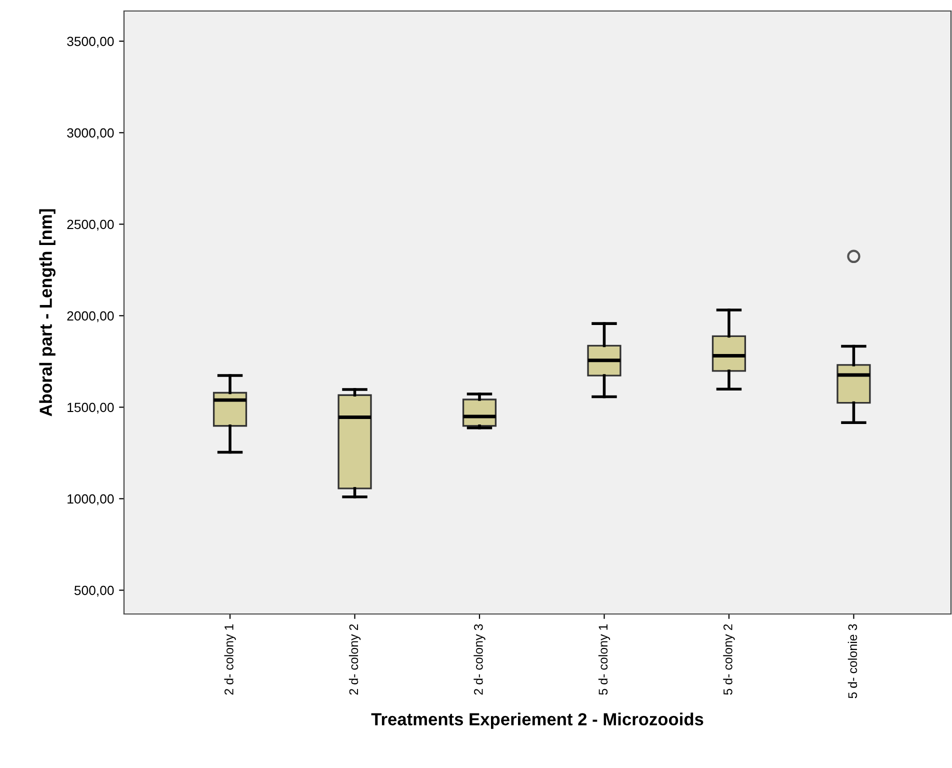  I want to click on x-tick-label: 5 d- colony 2, so click(729, 659).